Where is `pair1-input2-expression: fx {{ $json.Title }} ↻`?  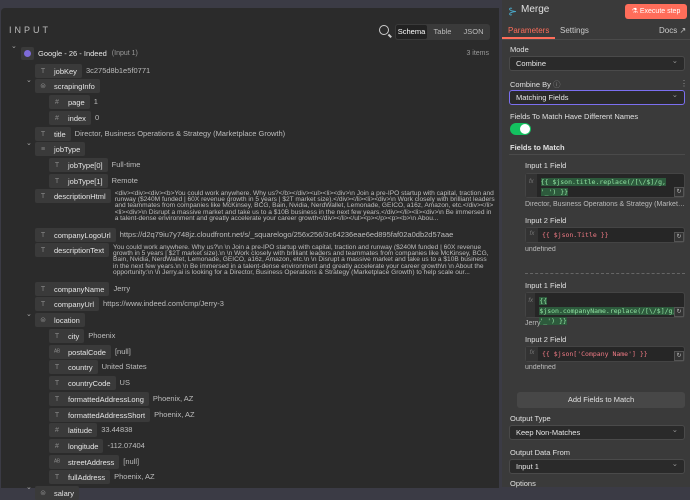 pair1-input2-expression: fx {{ $json.Title }} ↻ is located at coordinates (605, 235).